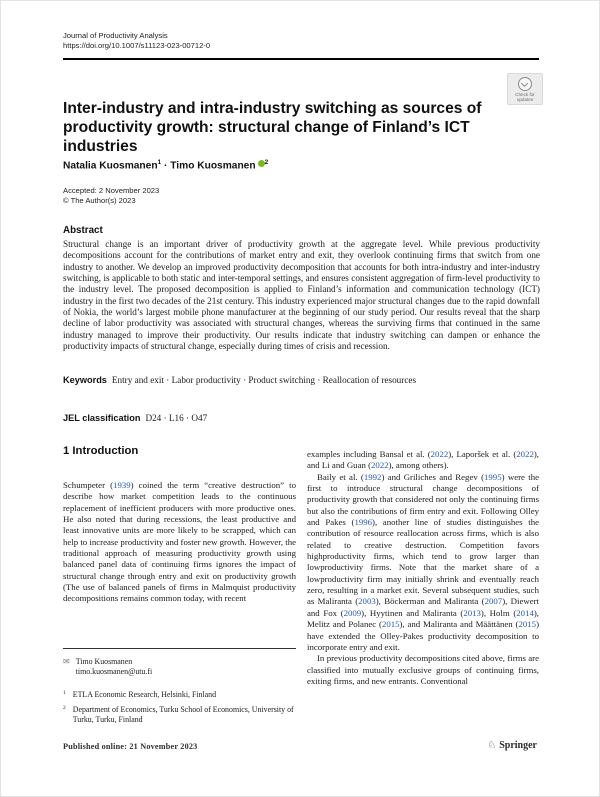  What do you see at coordinates (85, 380) in the screenshot?
I see `keywords-label: Keywords` at bounding box center [85, 380].